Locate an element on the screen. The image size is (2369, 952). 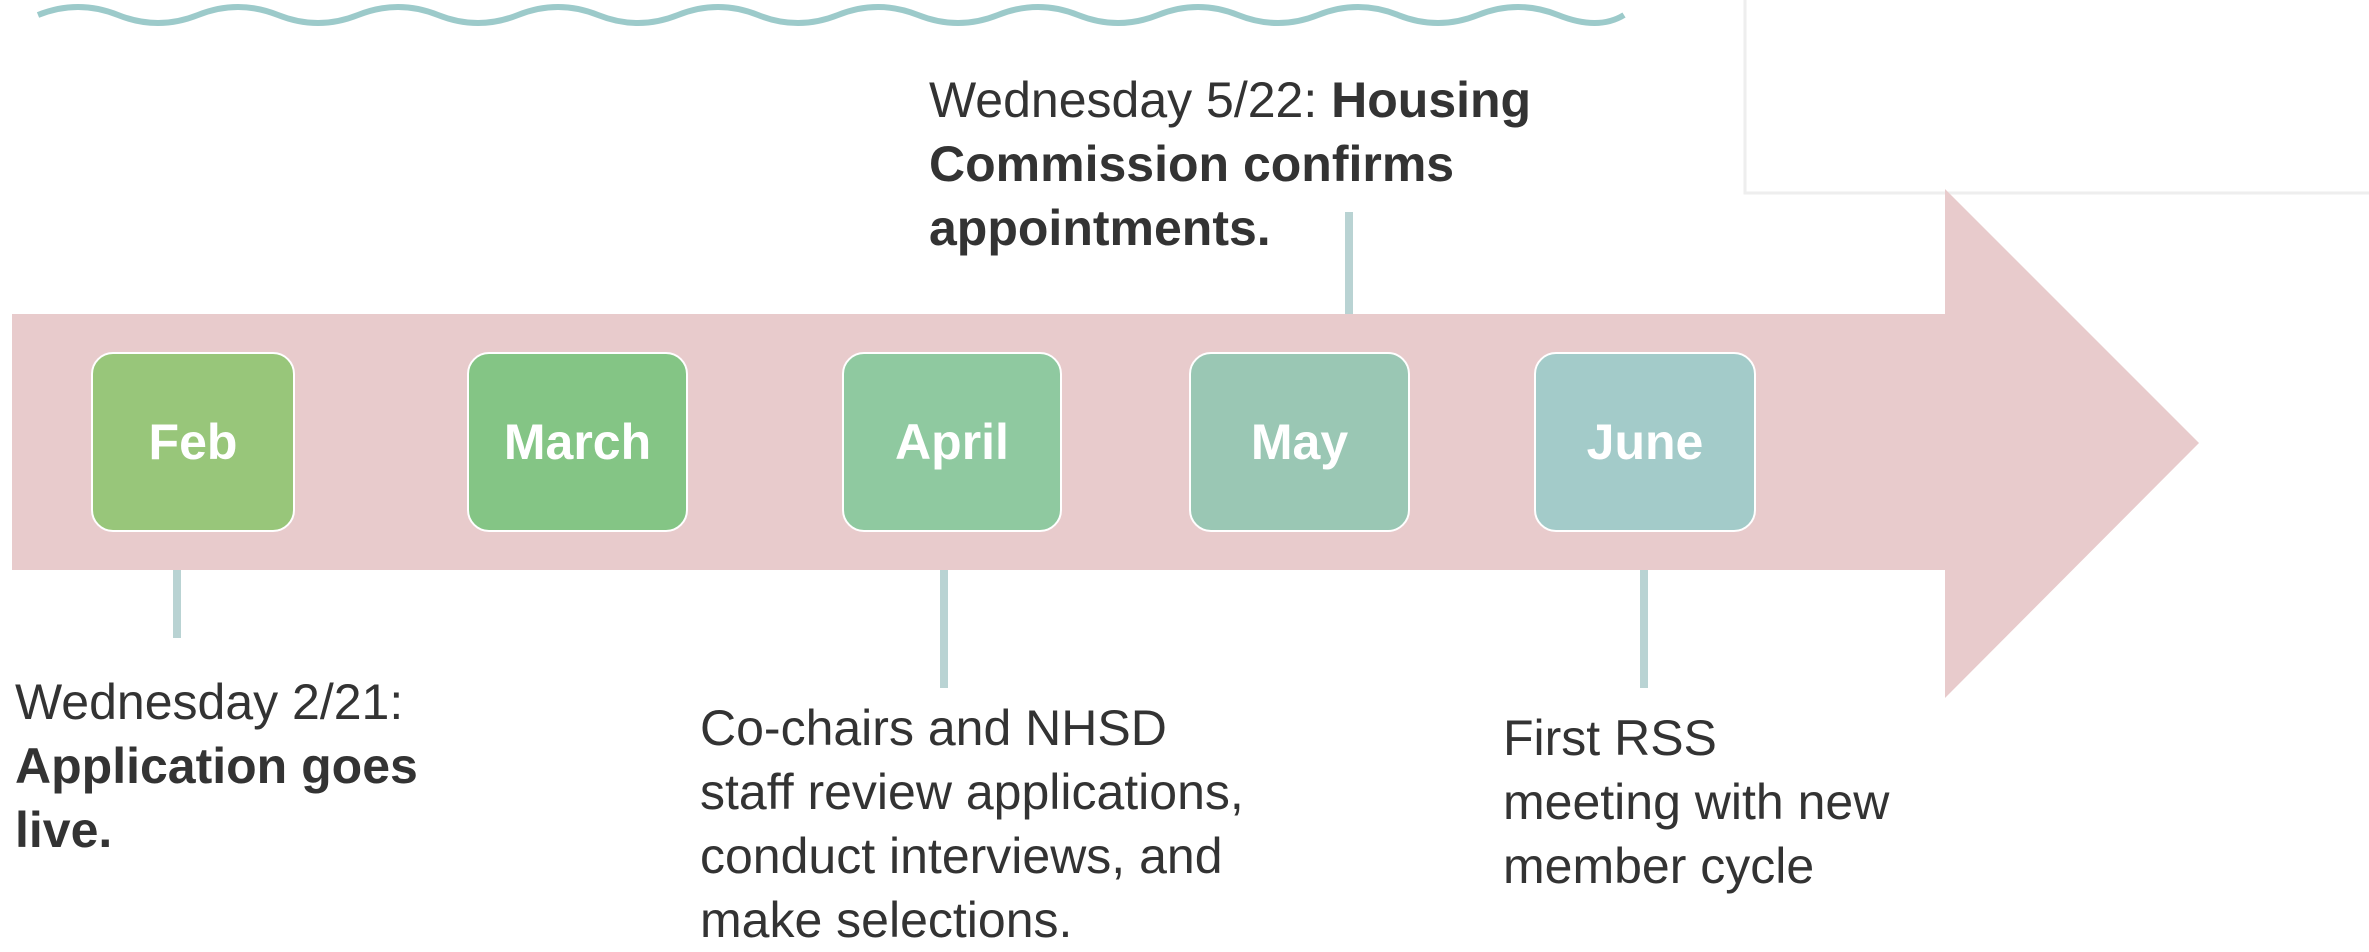
event-segment: conduct interviews, and is located at coordinates (961, 856).